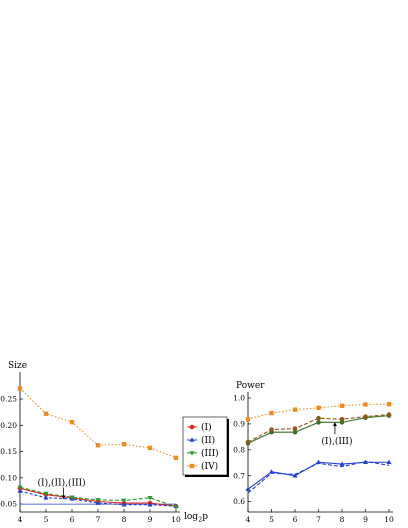  What do you see at coordinates (342, 519) in the screenshot?
I see `power-xtick-label: 8` at bounding box center [342, 519].